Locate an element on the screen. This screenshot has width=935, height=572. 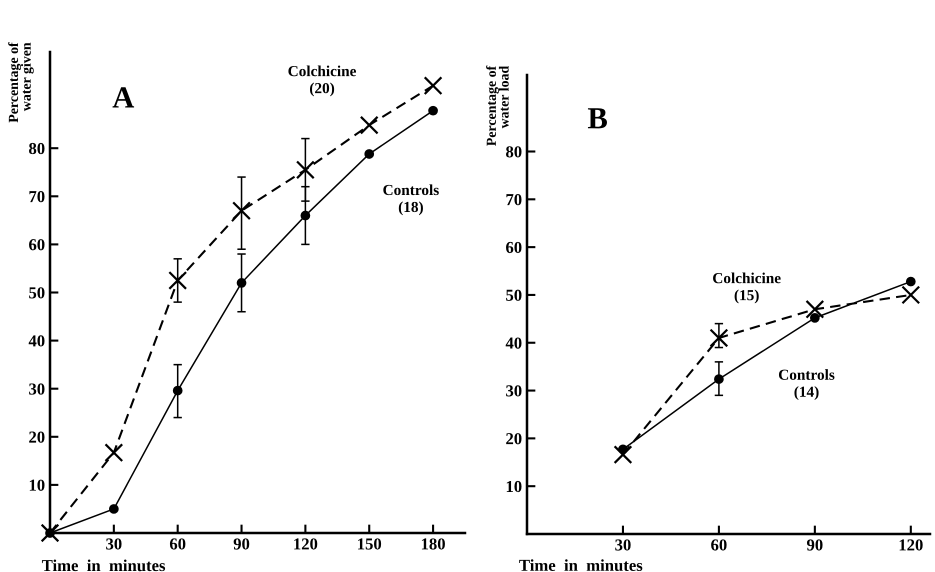
text: A is located at coordinates (123, 97).